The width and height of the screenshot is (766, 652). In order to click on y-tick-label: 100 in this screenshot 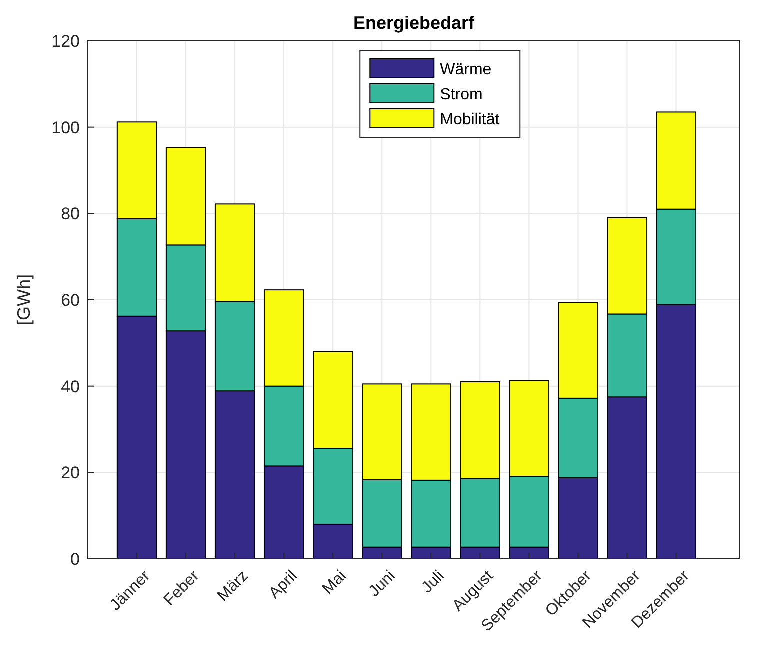, I will do `click(66, 128)`.